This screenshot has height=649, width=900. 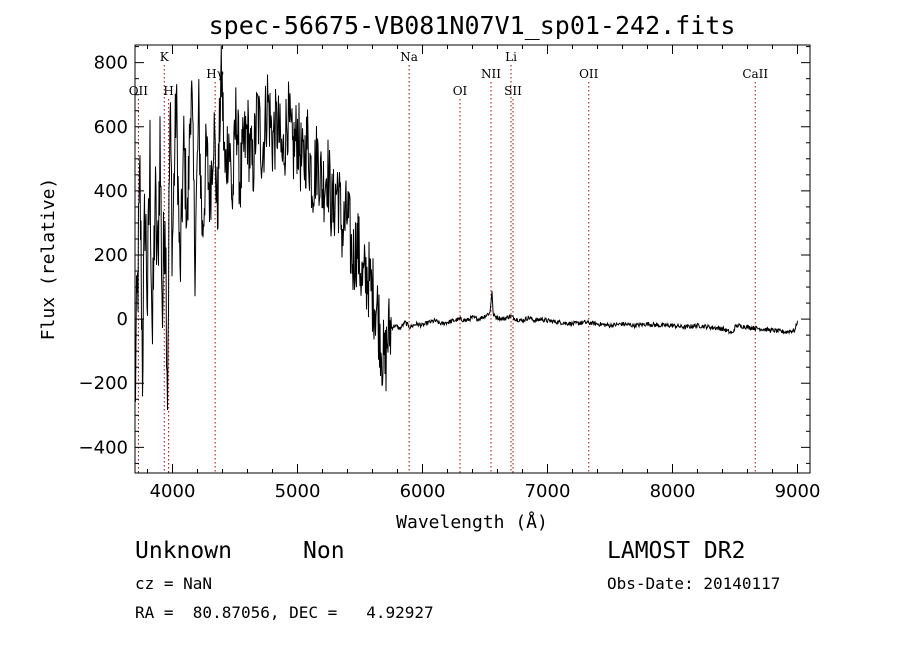 I want to click on line-marker-label: Hγ, so click(x=215, y=74).